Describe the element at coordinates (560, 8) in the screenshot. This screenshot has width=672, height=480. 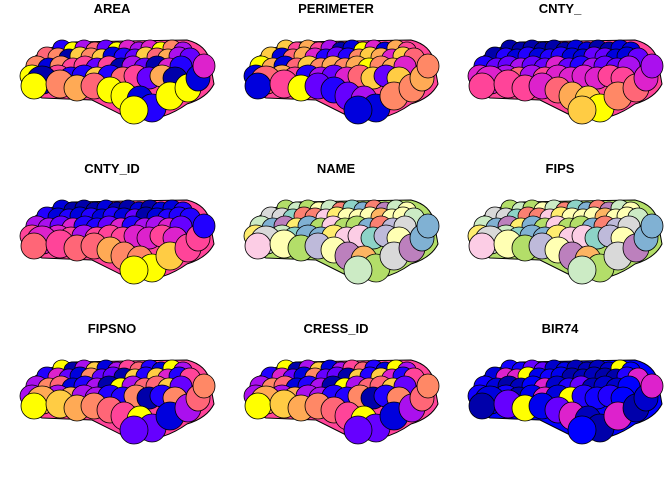
I see `panel-title-cnty: CNTY_` at that location.